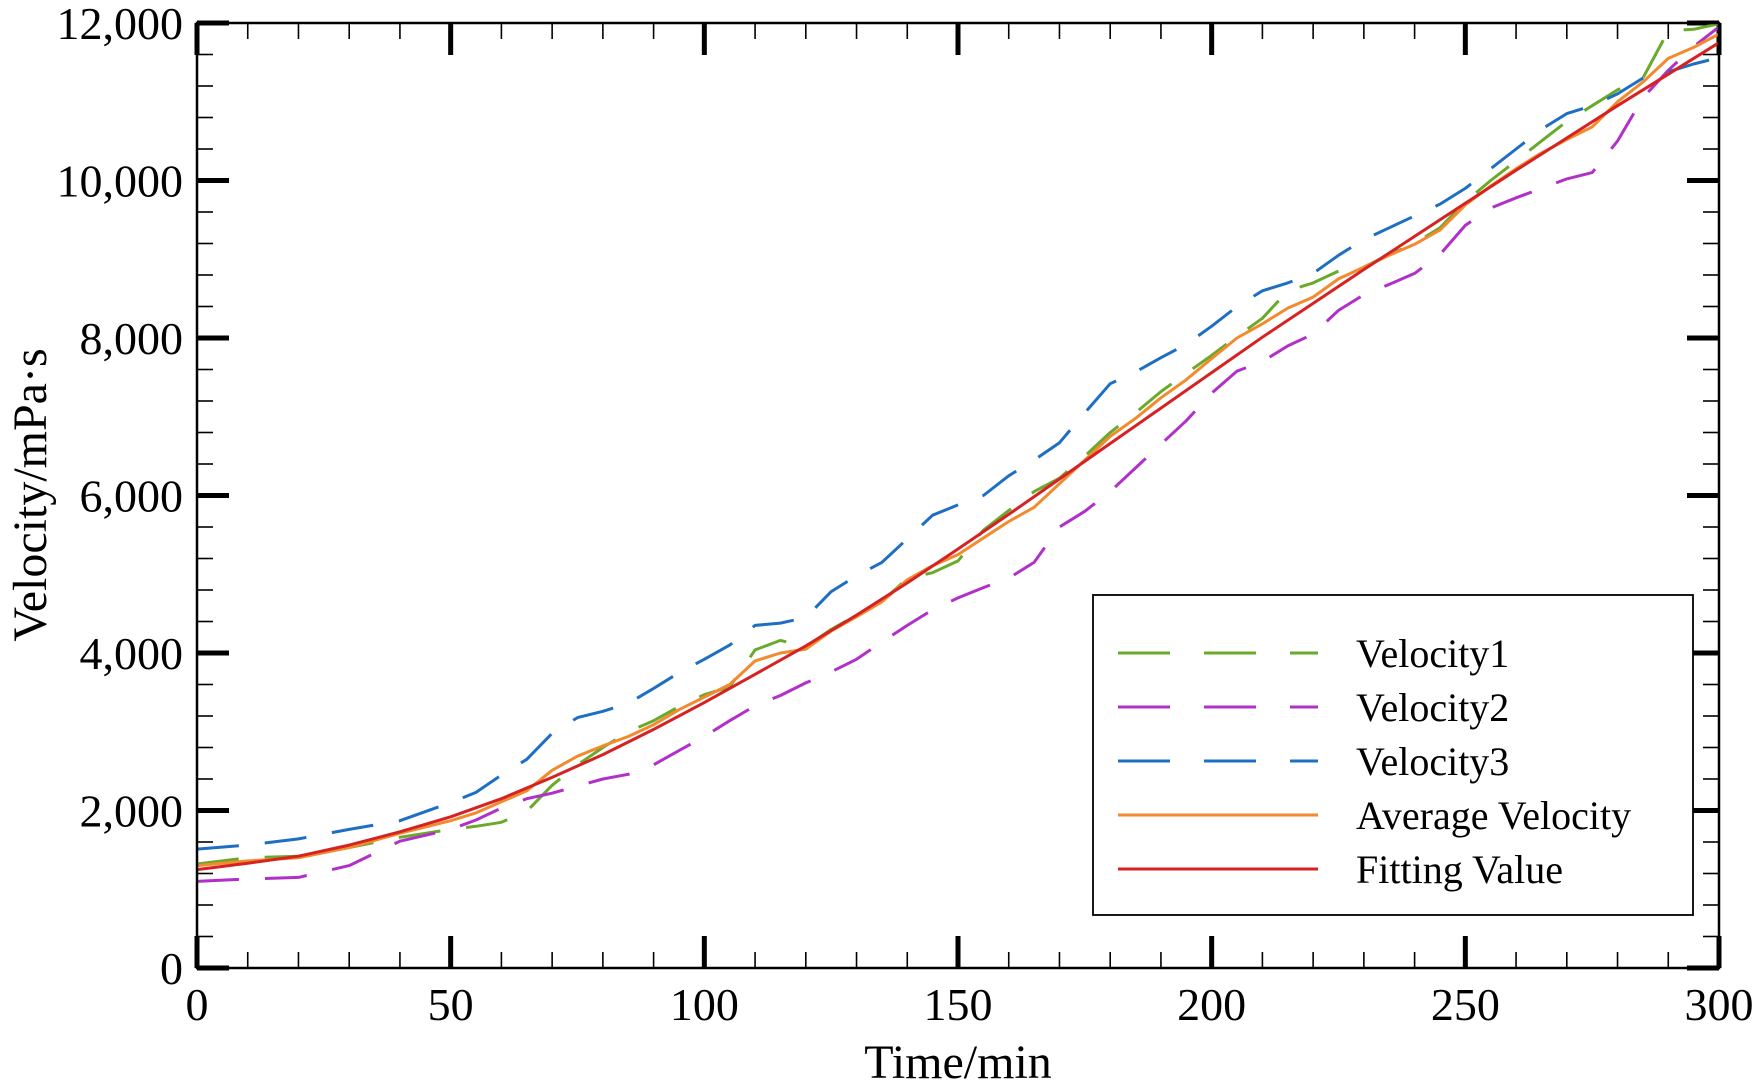 This screenshot has height=1089, width=1762. I want to click on legend-label-velocity2: Velocity2, so click(1432, 707).